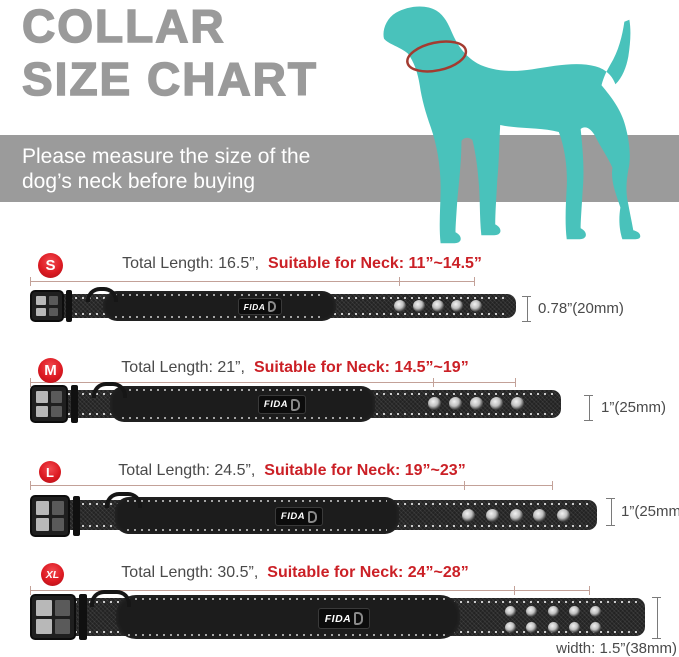 The height and width of the screenshot is (657, 679). Describe the element at coordinates (52, 574) in the screenshot. I see `size-badge-xl: XL` at that location.